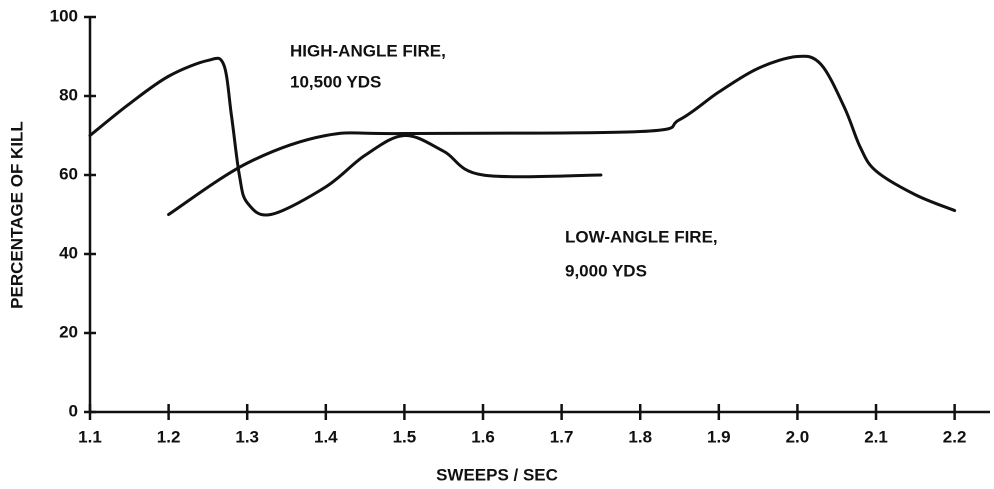 This screenshot has width=994, height=489. What do you see at coordinates (68, 94) in the screenshot?
I see `y-tick-label: 80` at bounding box center [68, 94].